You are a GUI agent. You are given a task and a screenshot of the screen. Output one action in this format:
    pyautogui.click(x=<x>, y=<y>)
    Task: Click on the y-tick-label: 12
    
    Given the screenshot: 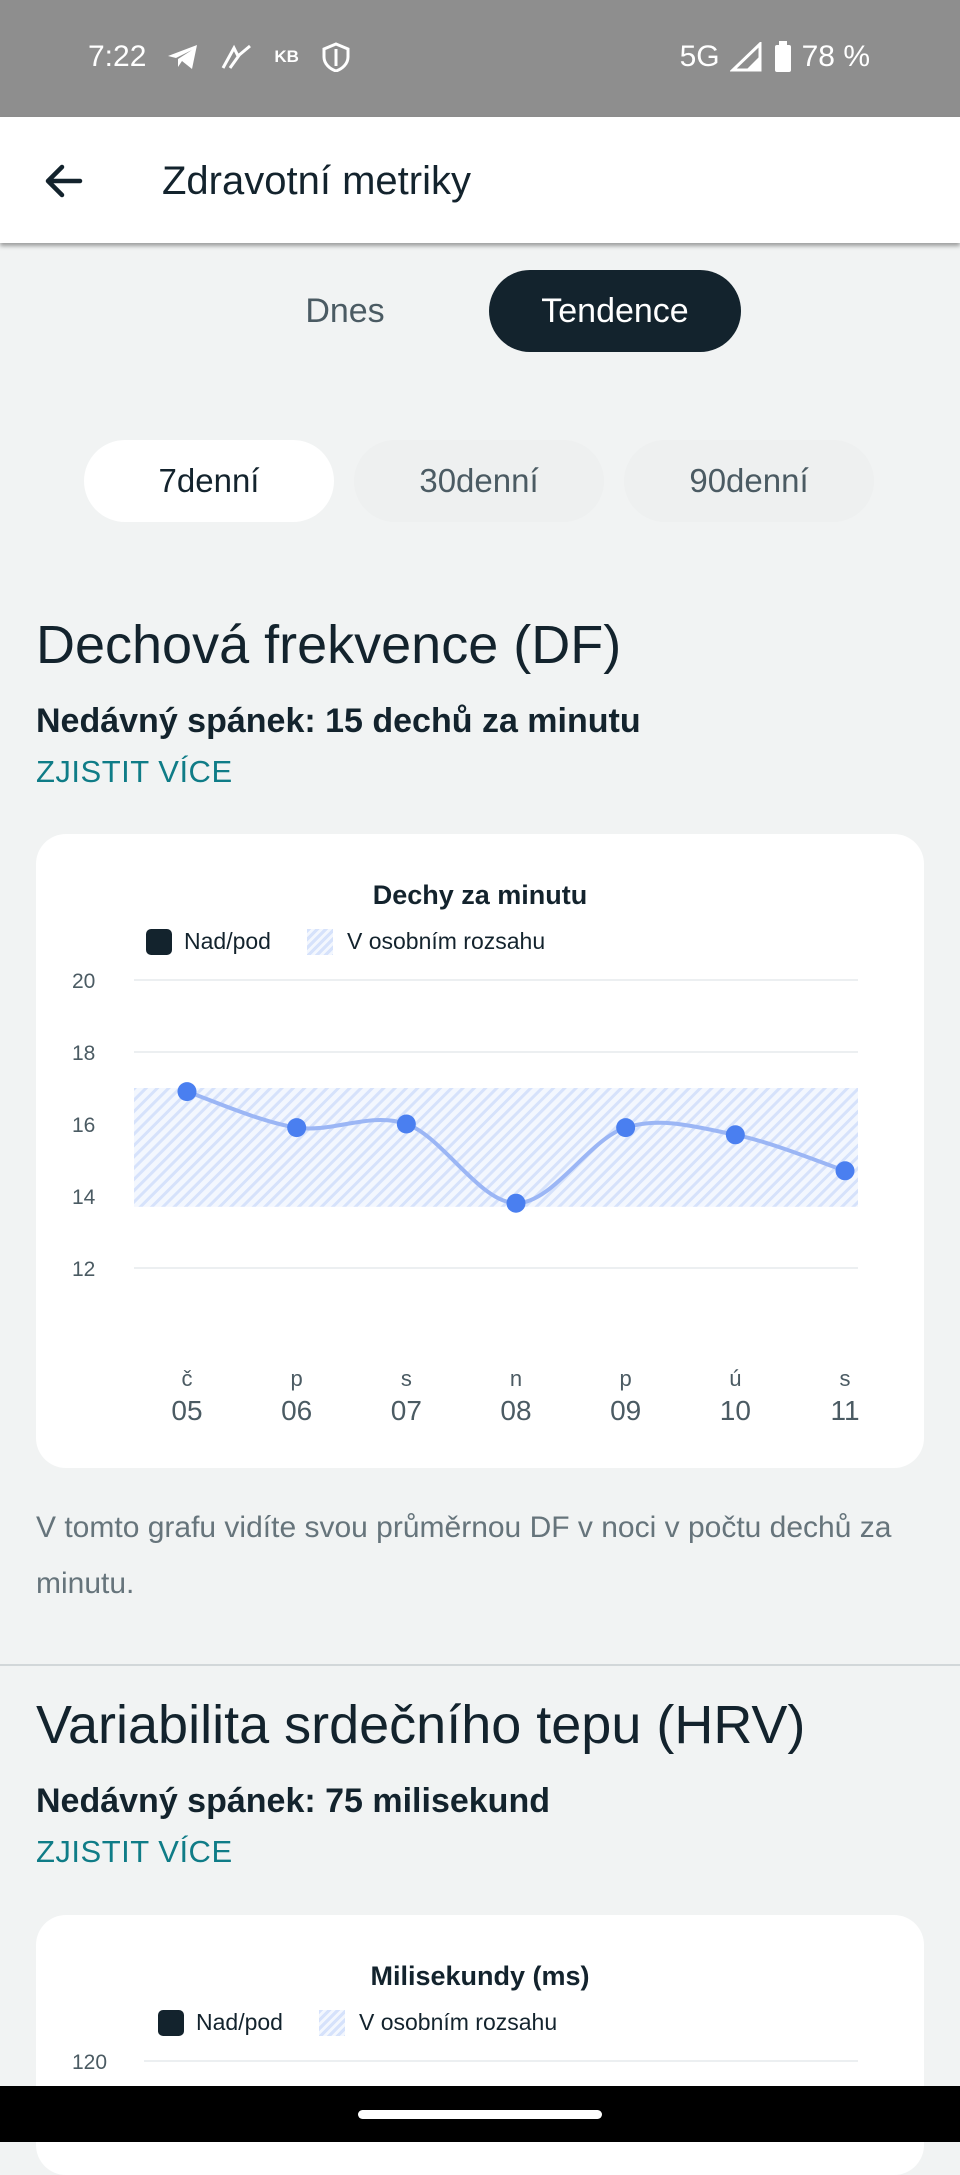 What is the action you would take?
    pyautogui.click(x=83, y=1269)
    